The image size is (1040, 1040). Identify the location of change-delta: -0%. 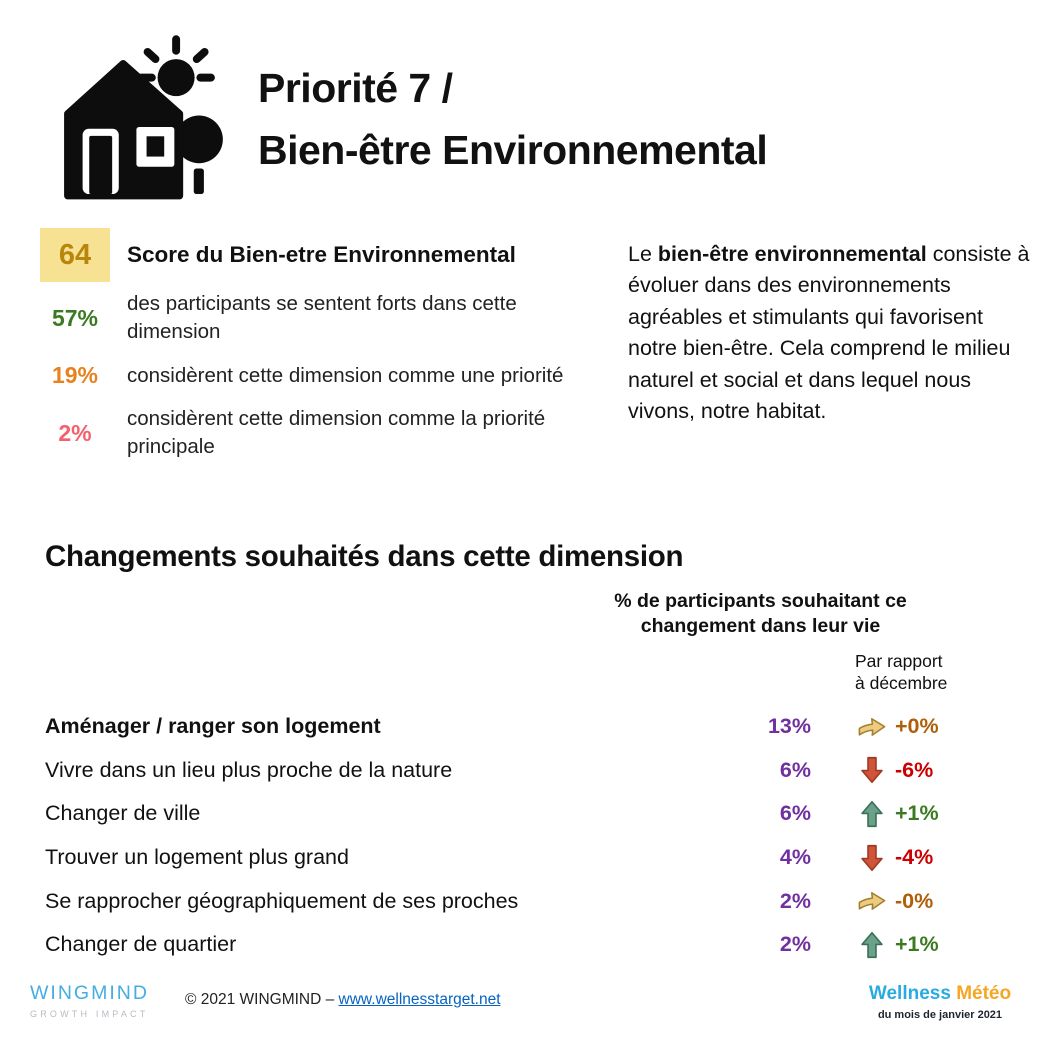
(914, 900).